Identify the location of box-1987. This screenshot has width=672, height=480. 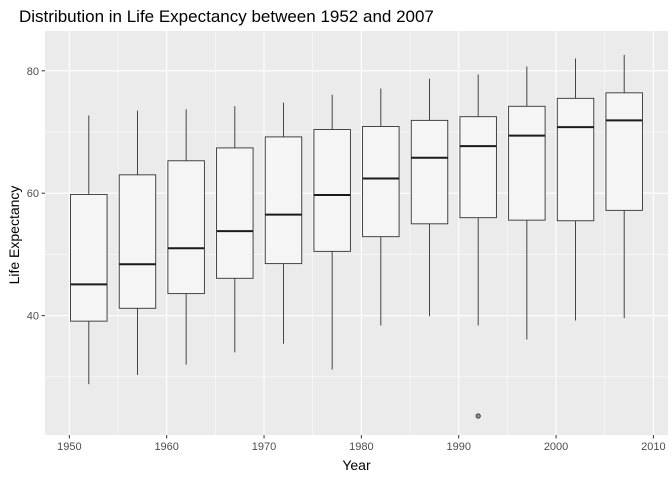
(429, 197).